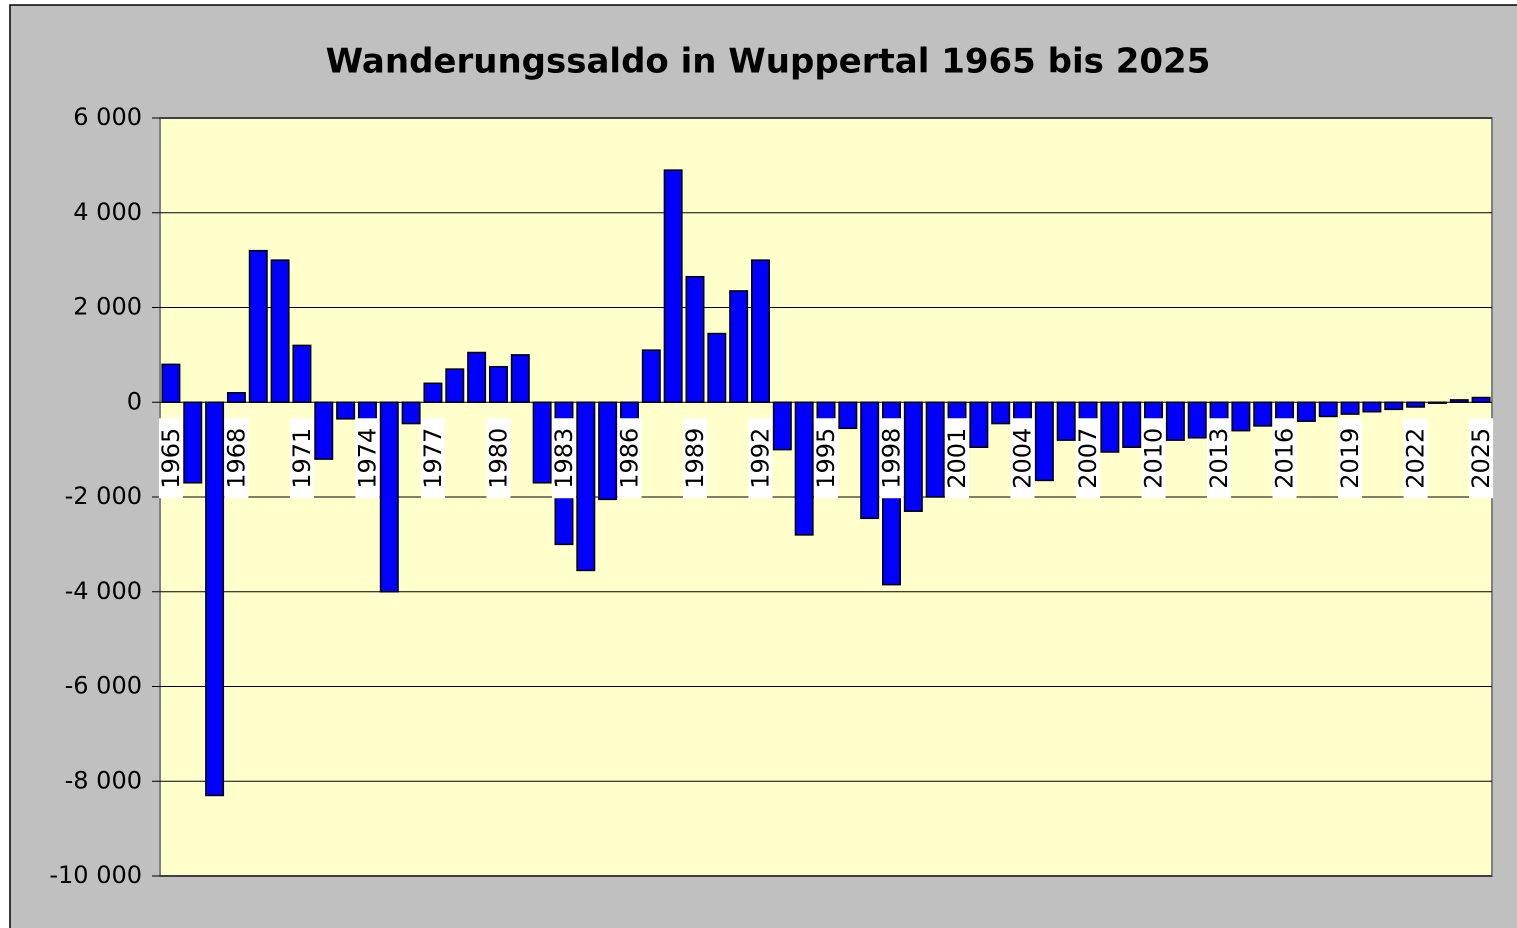 This screenshot has width=1517, height=928. I want to click on y-tick-label: -8 000, so click(103, 780).